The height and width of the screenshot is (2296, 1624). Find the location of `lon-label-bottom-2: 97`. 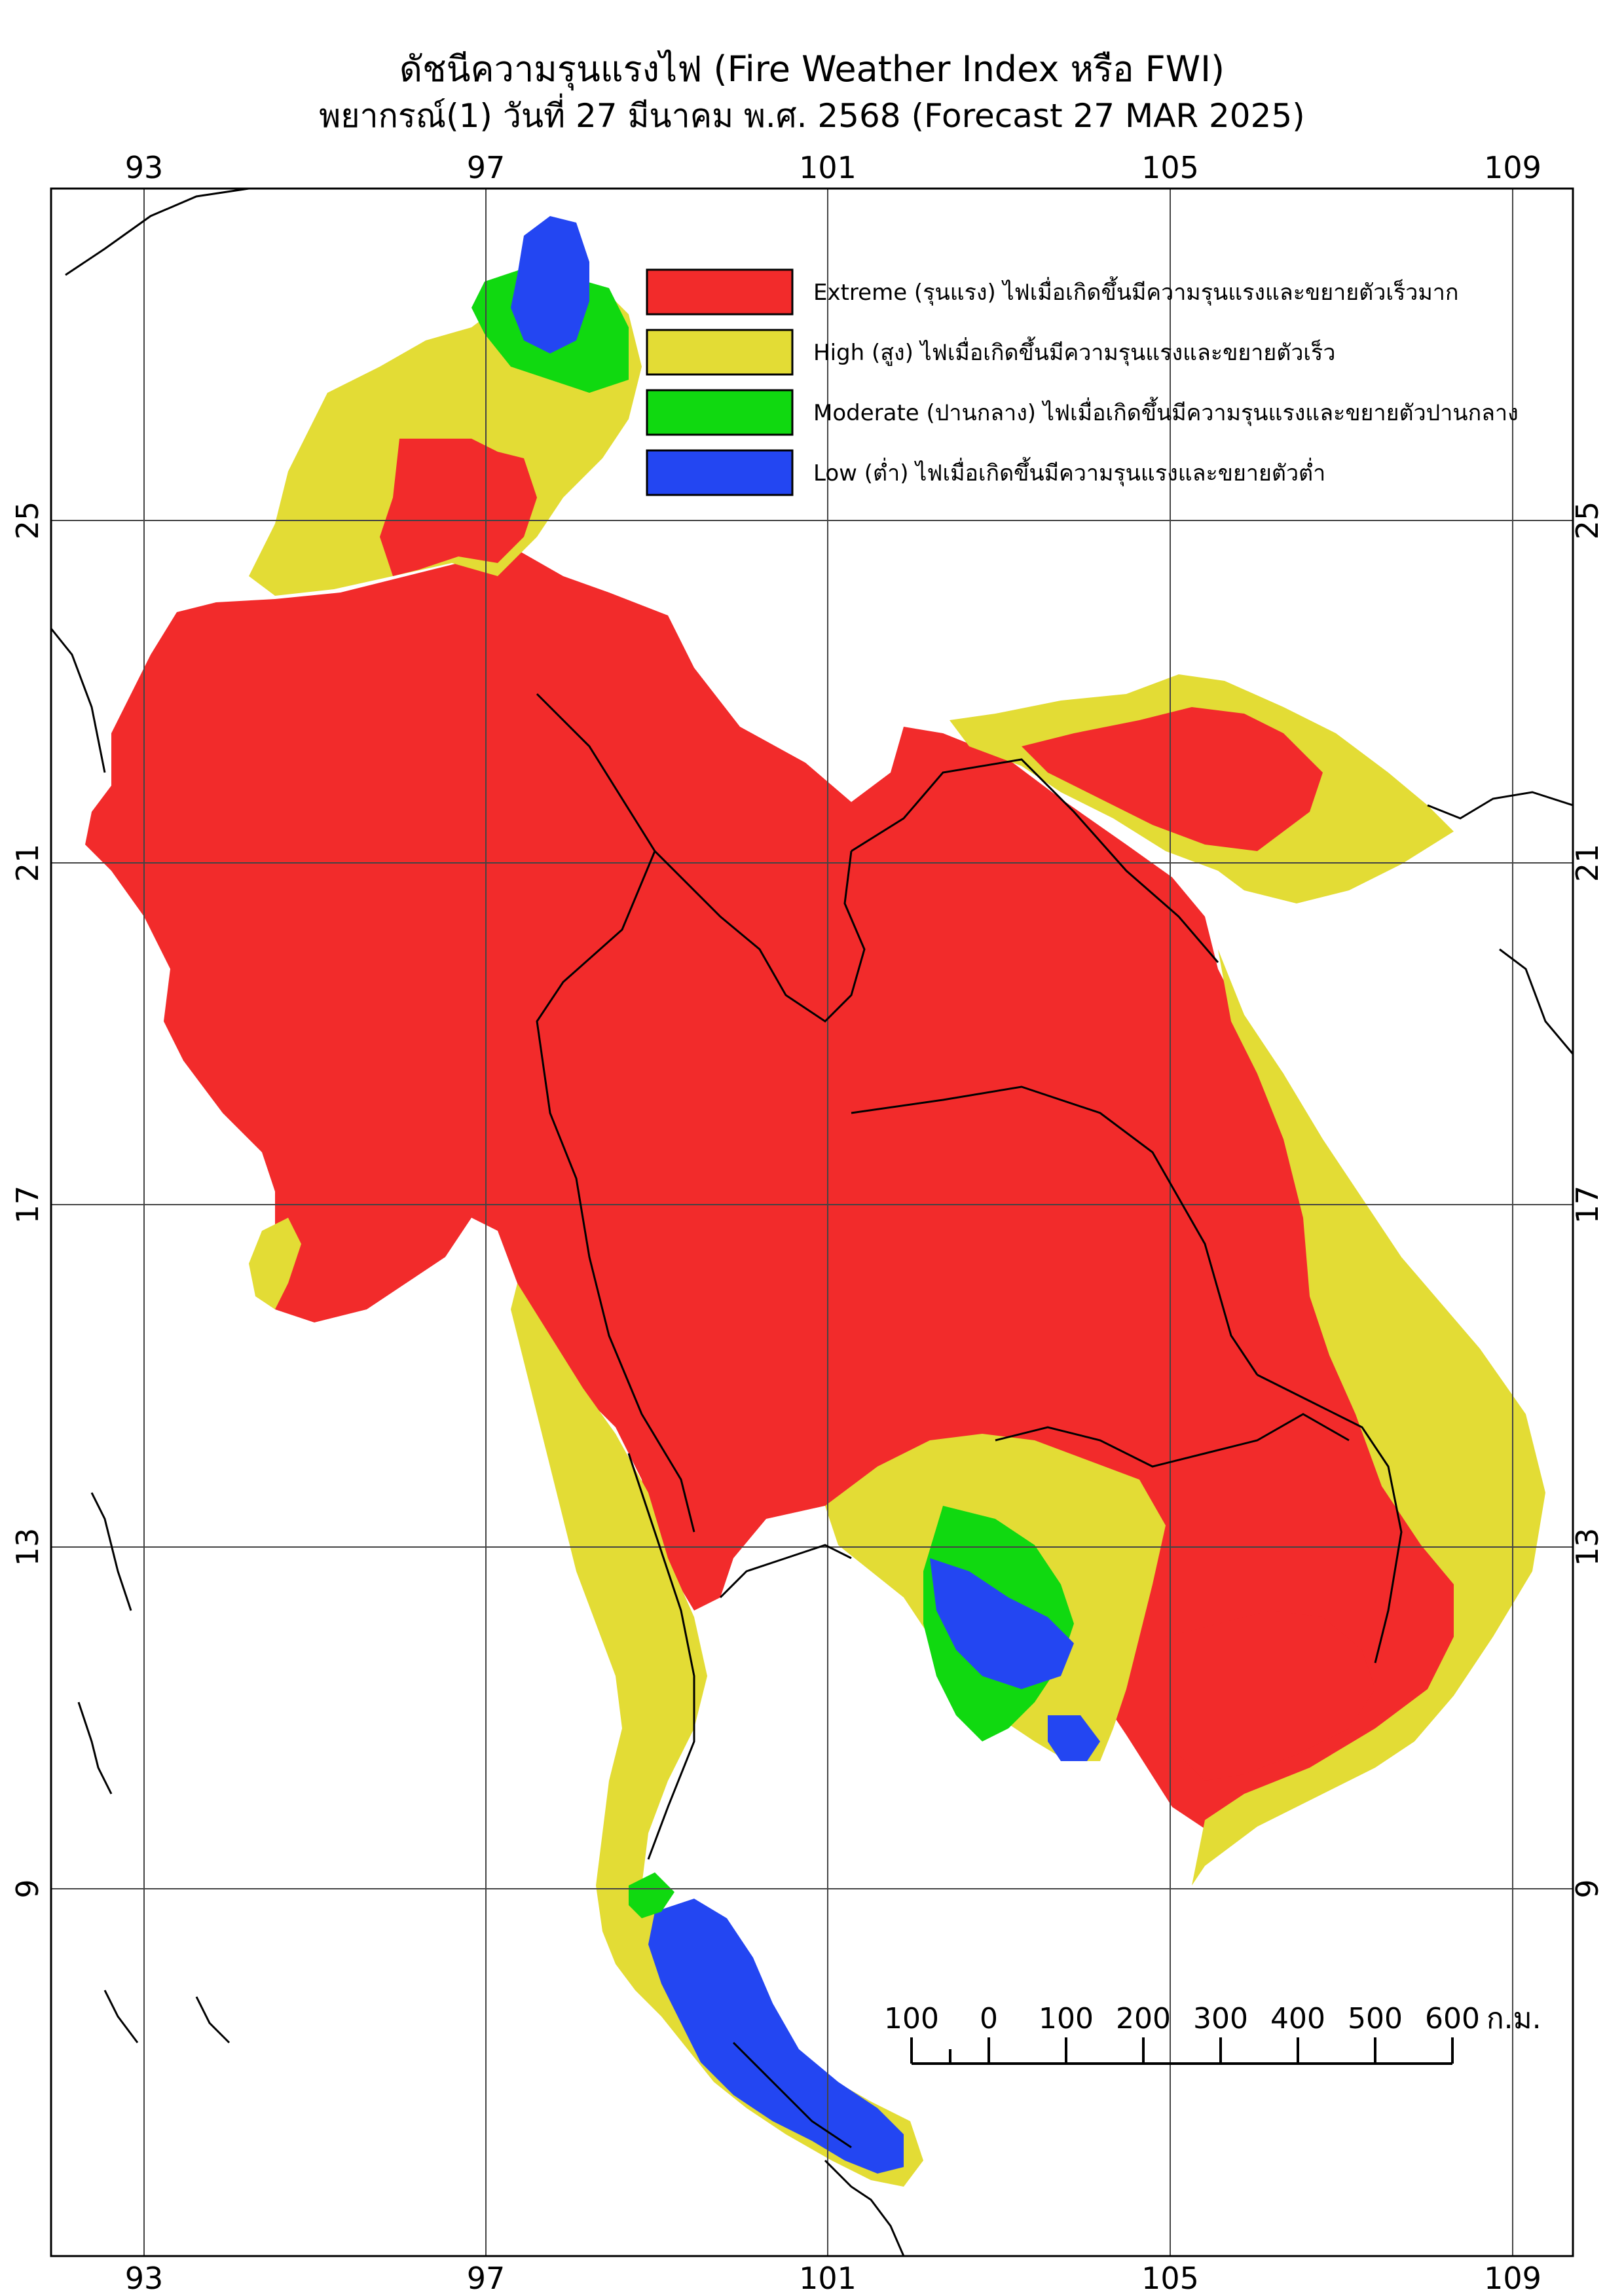

lon-label-bottom-2: 97 is located at coordinates (486, 2278).